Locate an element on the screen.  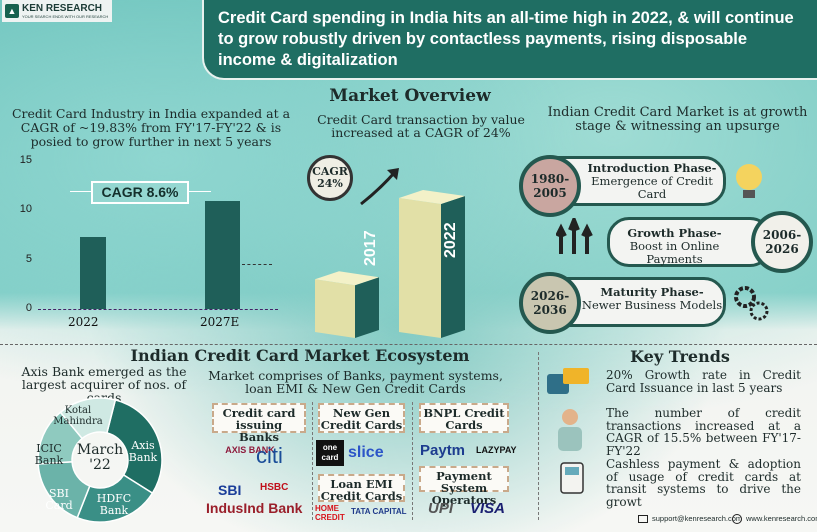
brand-home-credit: HOME CREDIT is located at coordinates (330, 513).